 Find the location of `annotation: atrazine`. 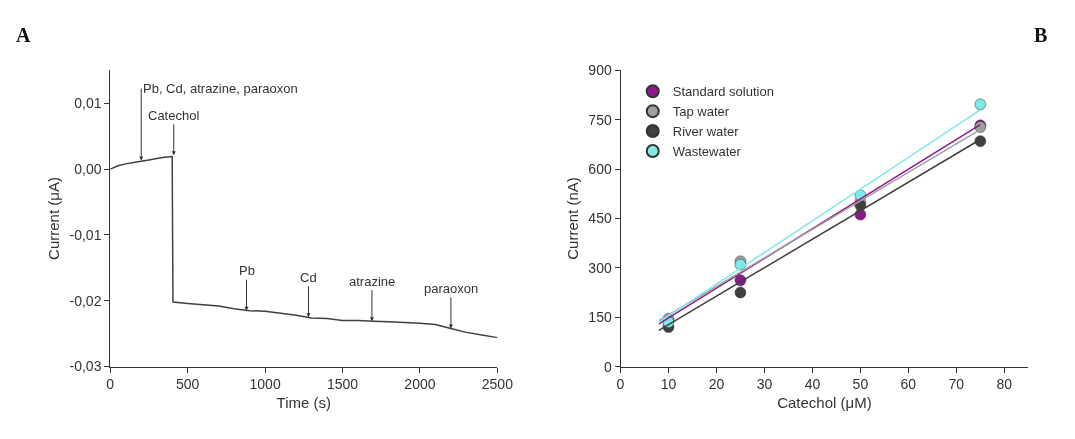

annotation: atrazine is located at coordinates (372, 281).